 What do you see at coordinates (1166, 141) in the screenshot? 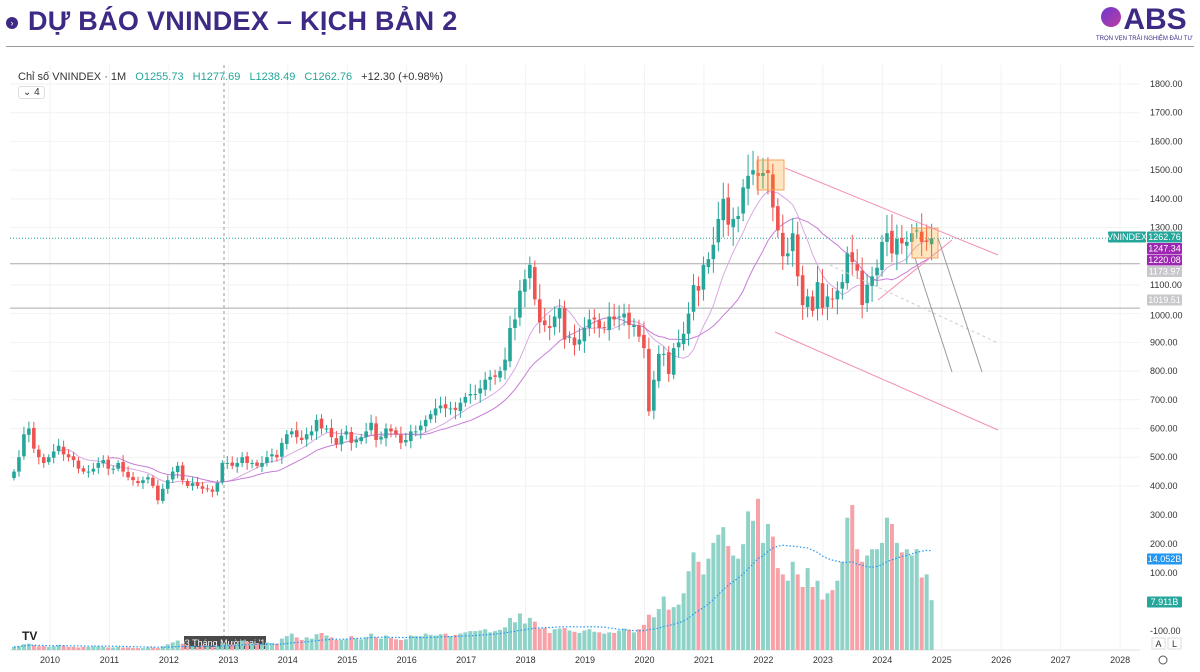
I see `y-tick-label: 1600.00` at bounding box center [1166, 141].